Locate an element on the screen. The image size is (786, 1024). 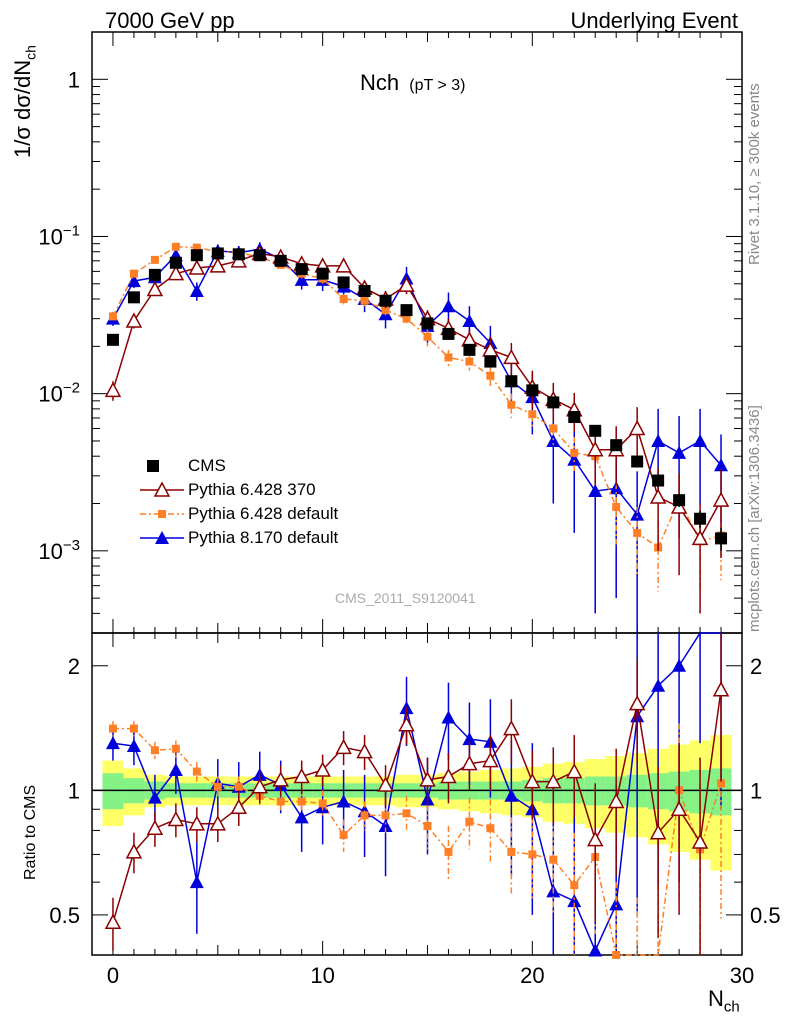
main-y-axis-label-text: 1/σ dσ/dN is located at coordinates (22, 108).